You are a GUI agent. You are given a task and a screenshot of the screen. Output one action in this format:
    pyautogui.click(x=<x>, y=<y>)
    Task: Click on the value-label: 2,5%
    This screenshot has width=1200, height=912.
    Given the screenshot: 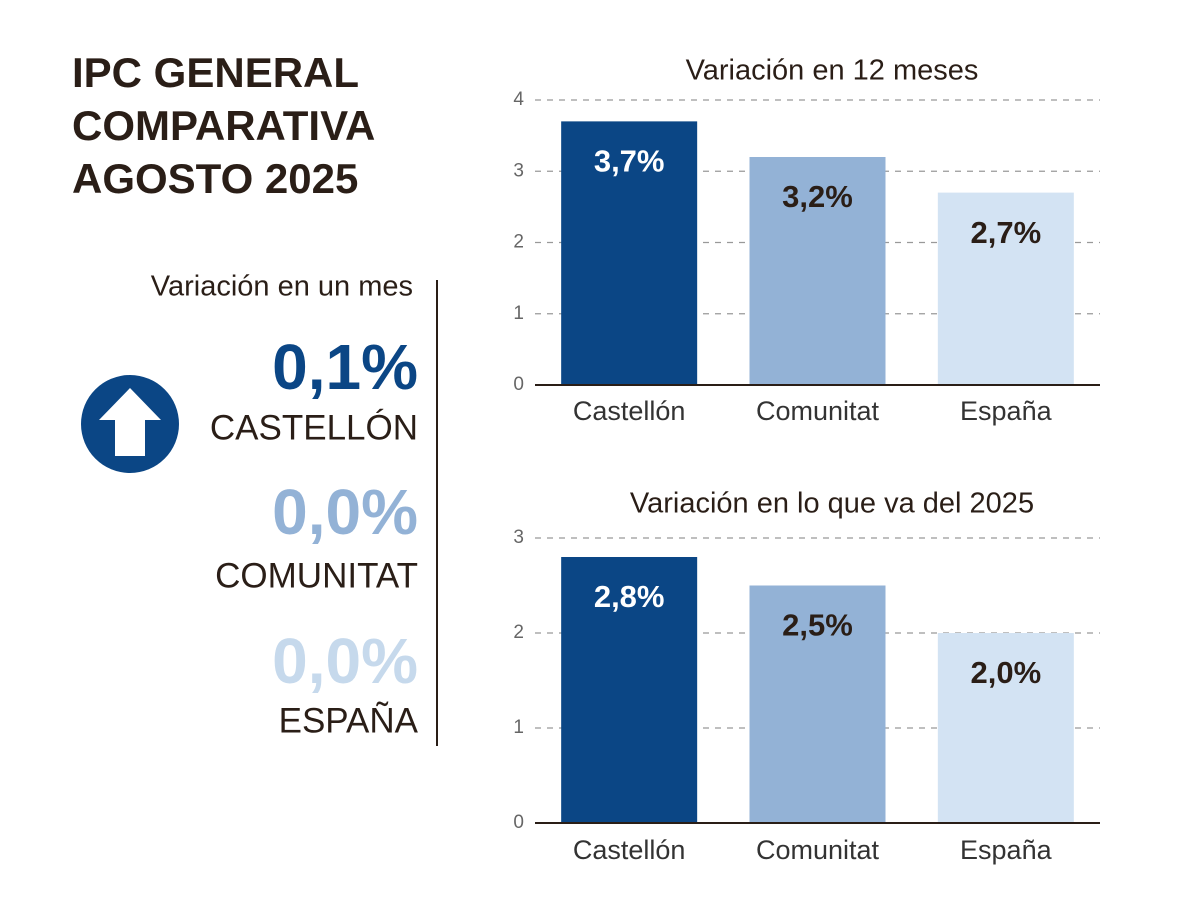 What is the action you would take?
    pyautogui.click(x=817, y=625)
    